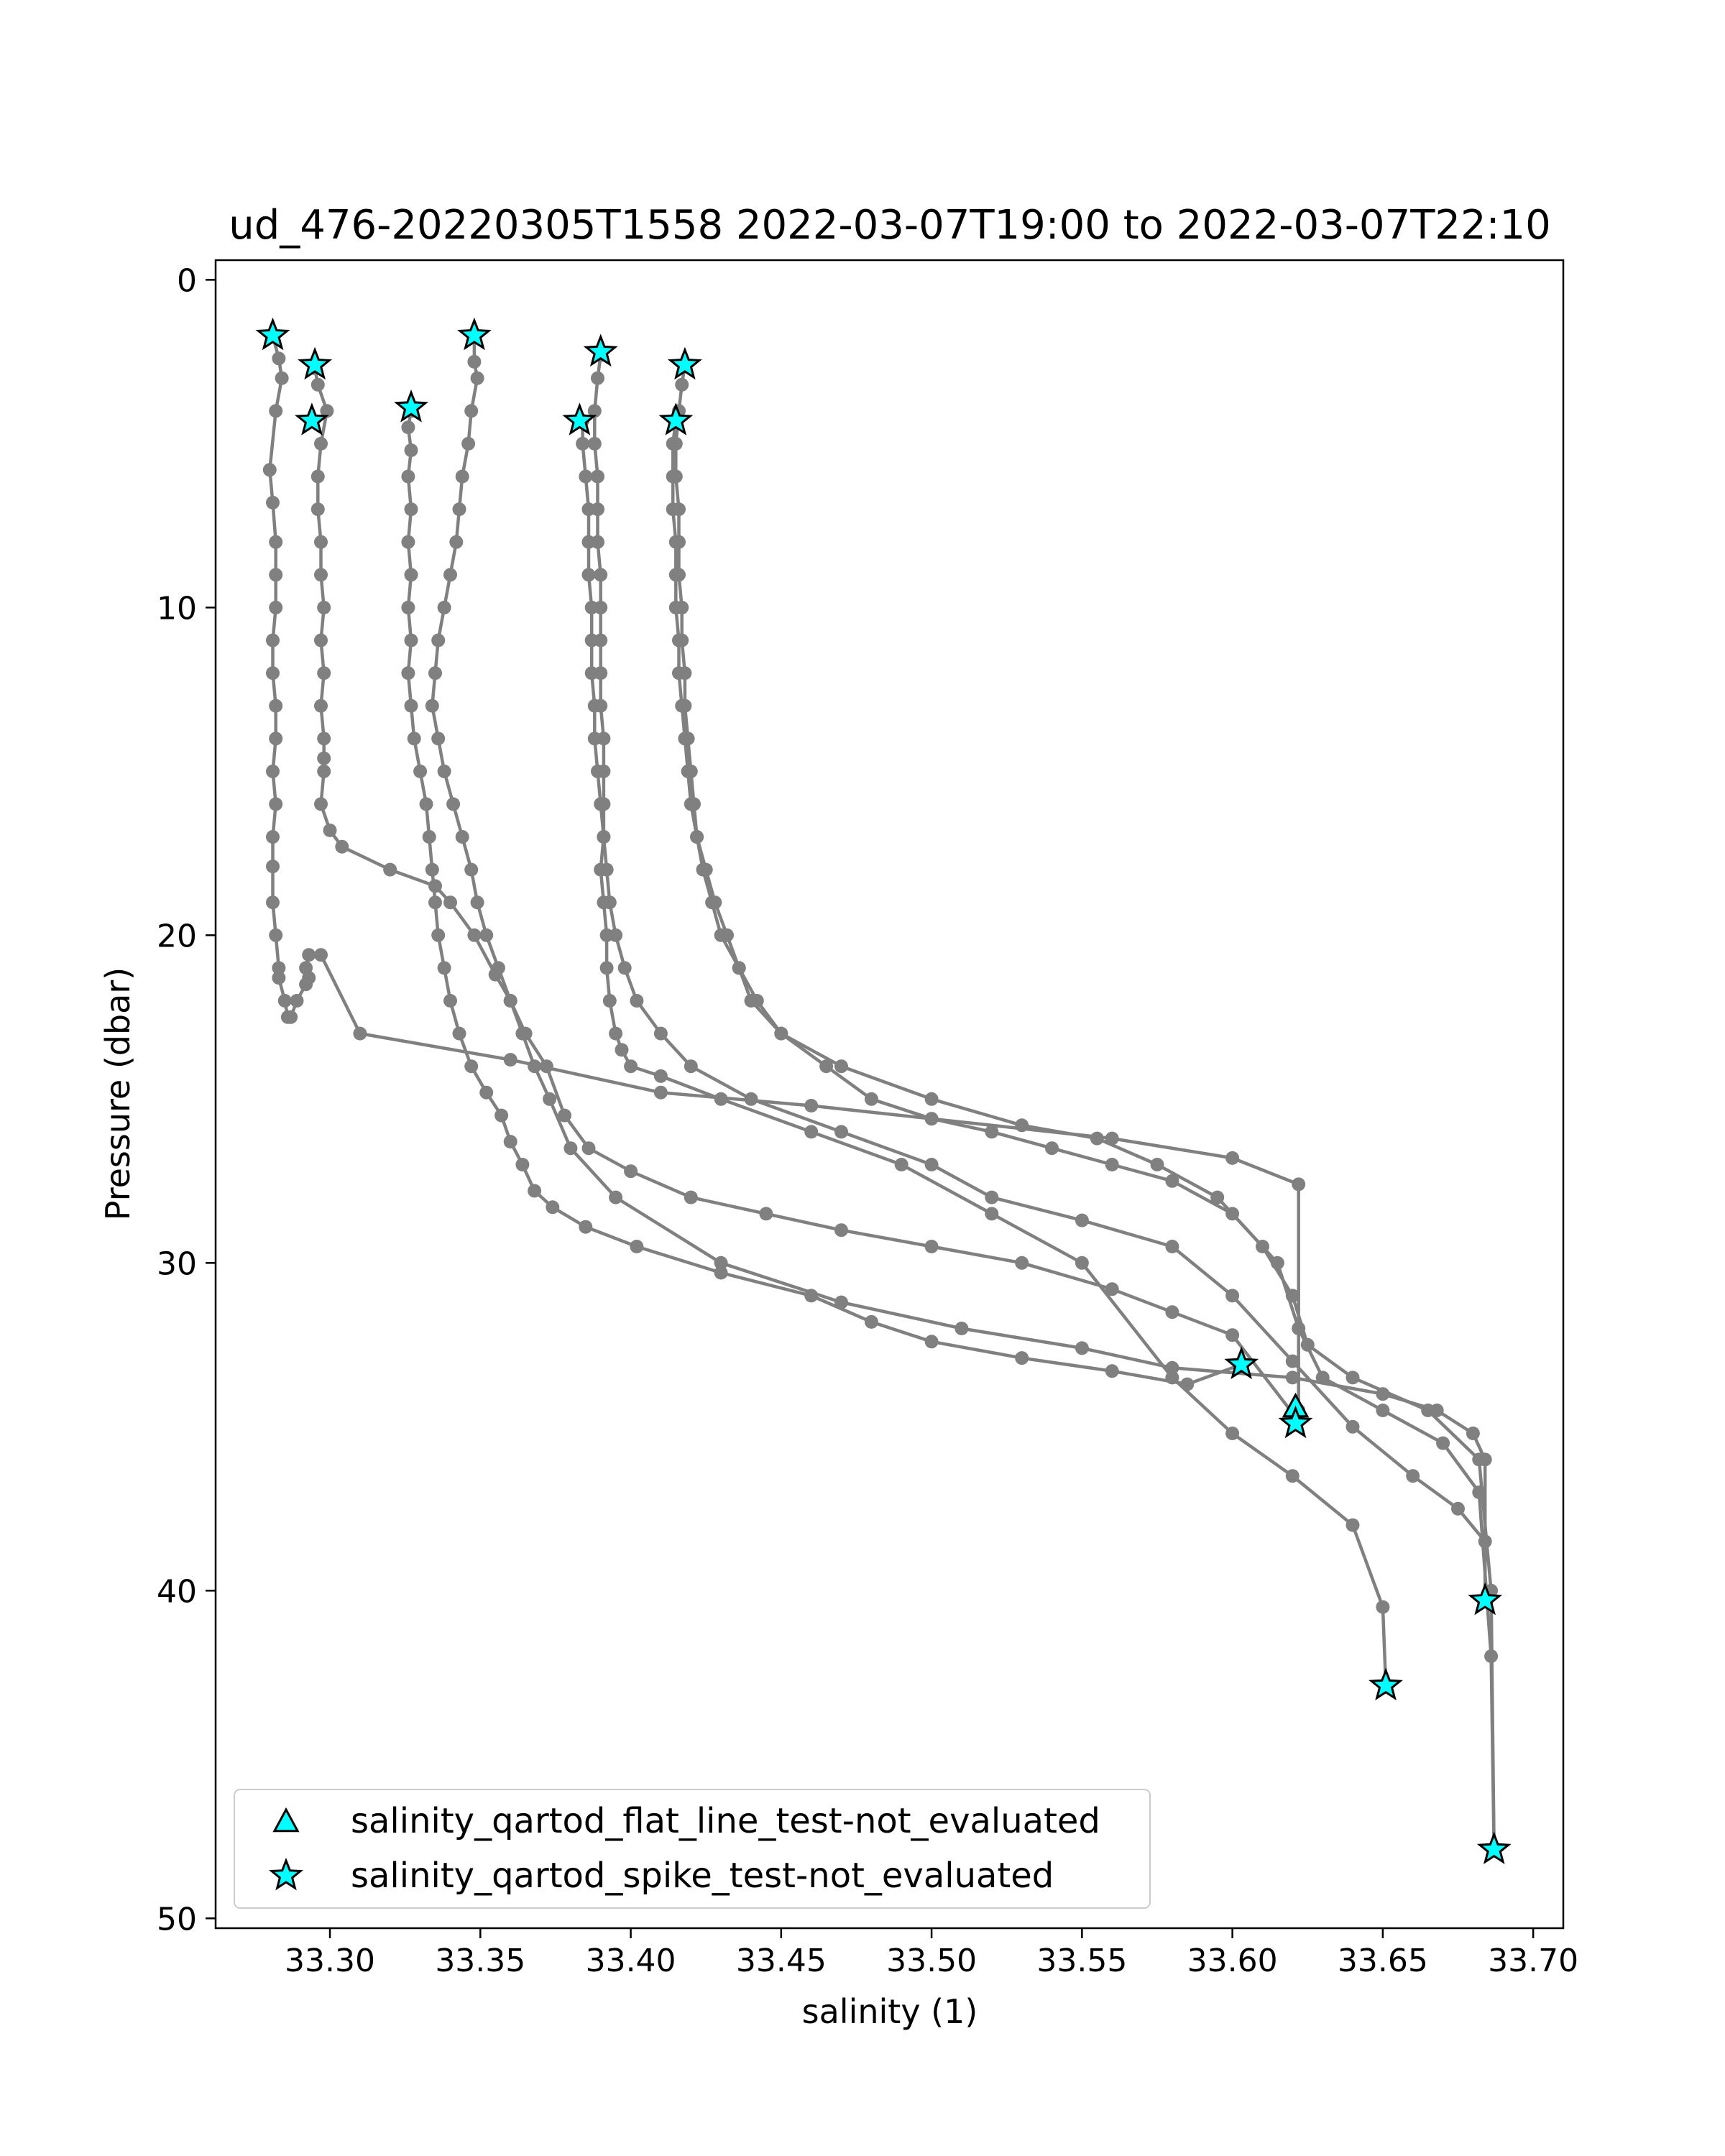  Describe the element at coordinates (480, 1961) in the screenshot. I see `x-tick-label: 33.35` at that location.